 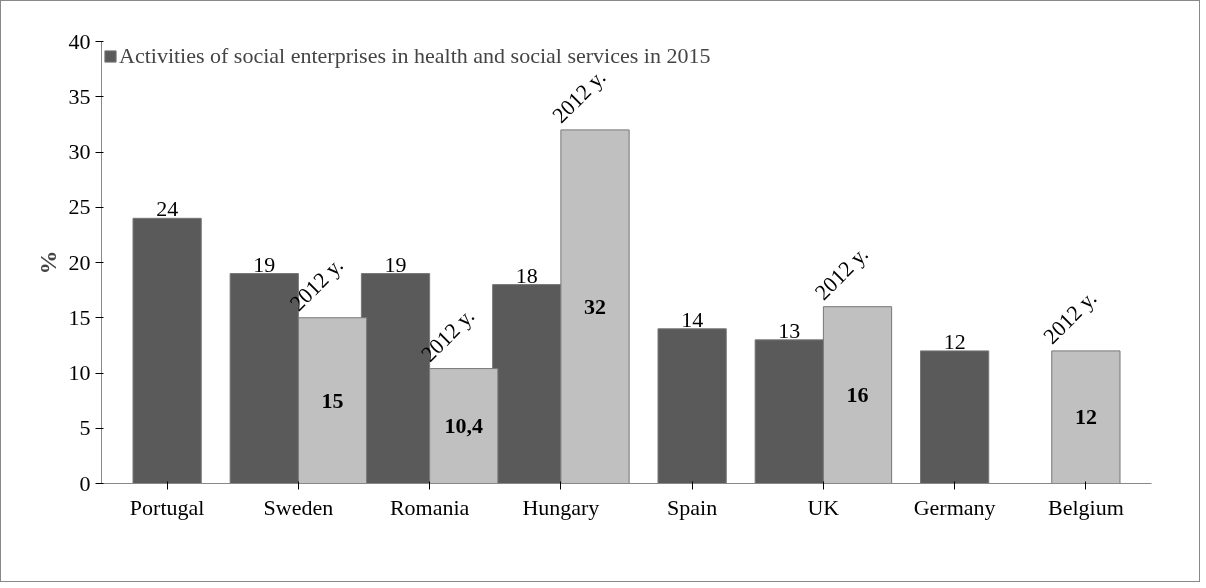 What do you see at coordinates (692, 319) in the screenshot?
I see `data-label: 14` at bounding box center [692, 319].